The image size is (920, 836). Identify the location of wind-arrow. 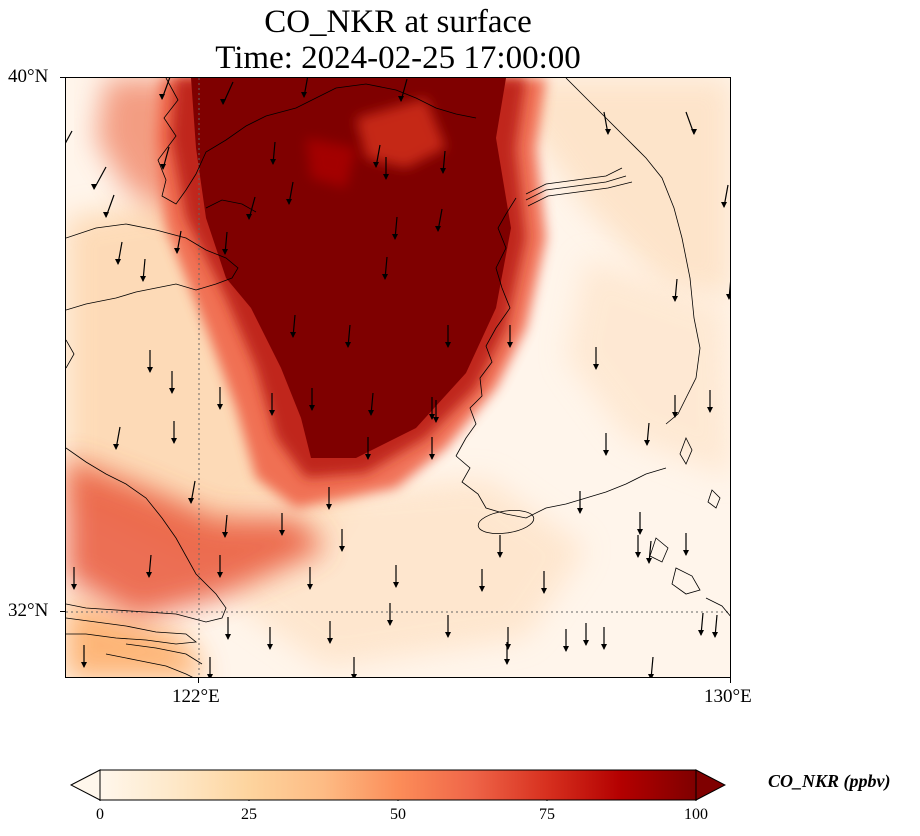
(69, 137).